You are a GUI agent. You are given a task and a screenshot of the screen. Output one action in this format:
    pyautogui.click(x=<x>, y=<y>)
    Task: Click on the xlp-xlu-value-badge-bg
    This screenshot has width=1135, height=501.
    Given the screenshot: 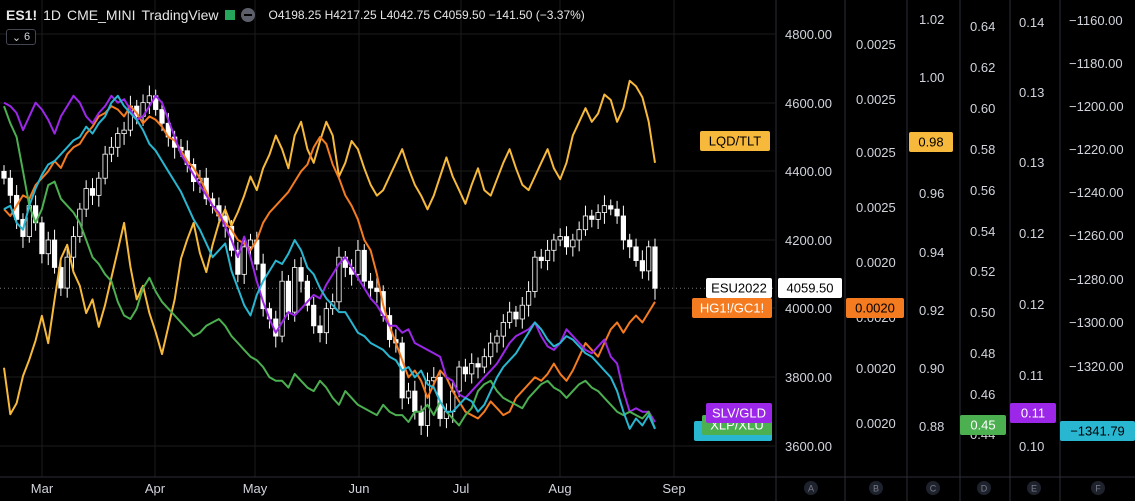 What is the action you would take?
    pyautogui.click(x=983, y=425)
    